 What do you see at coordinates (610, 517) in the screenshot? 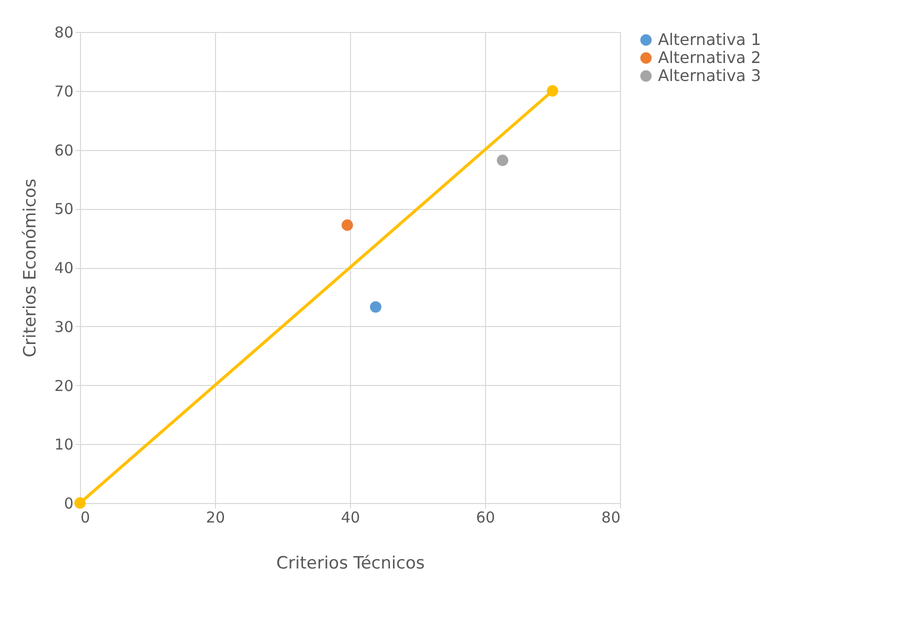
I see `x-tick-label: 80` at bounding box center [610, 517].